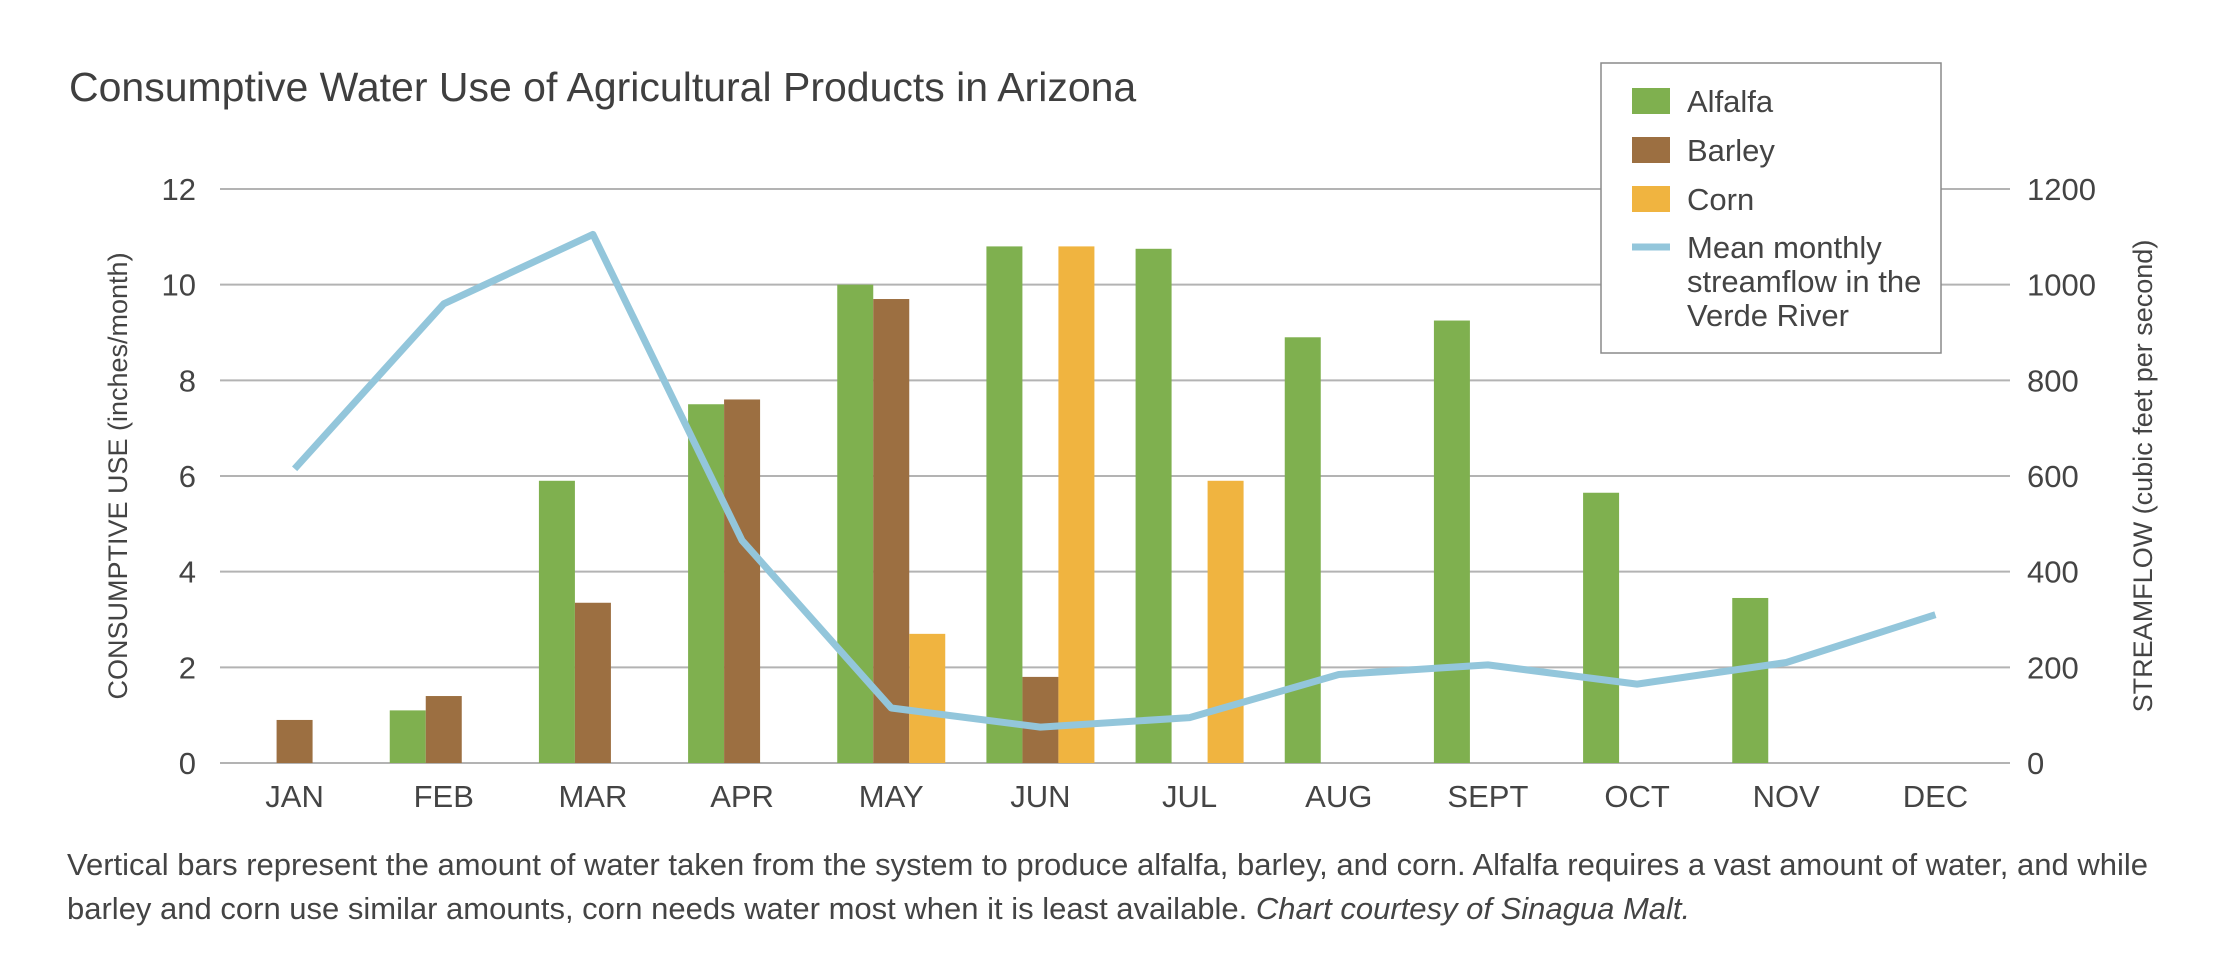  Describe the element at coordinates (1731, 150) in the screenshot. I see `legend-label-barley: Barley` at that location.